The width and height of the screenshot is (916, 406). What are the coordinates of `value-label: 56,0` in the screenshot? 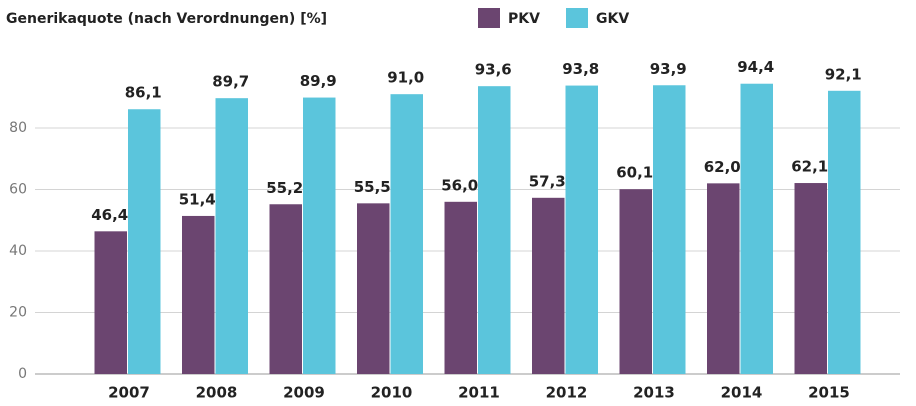 It's located at (459, 185).